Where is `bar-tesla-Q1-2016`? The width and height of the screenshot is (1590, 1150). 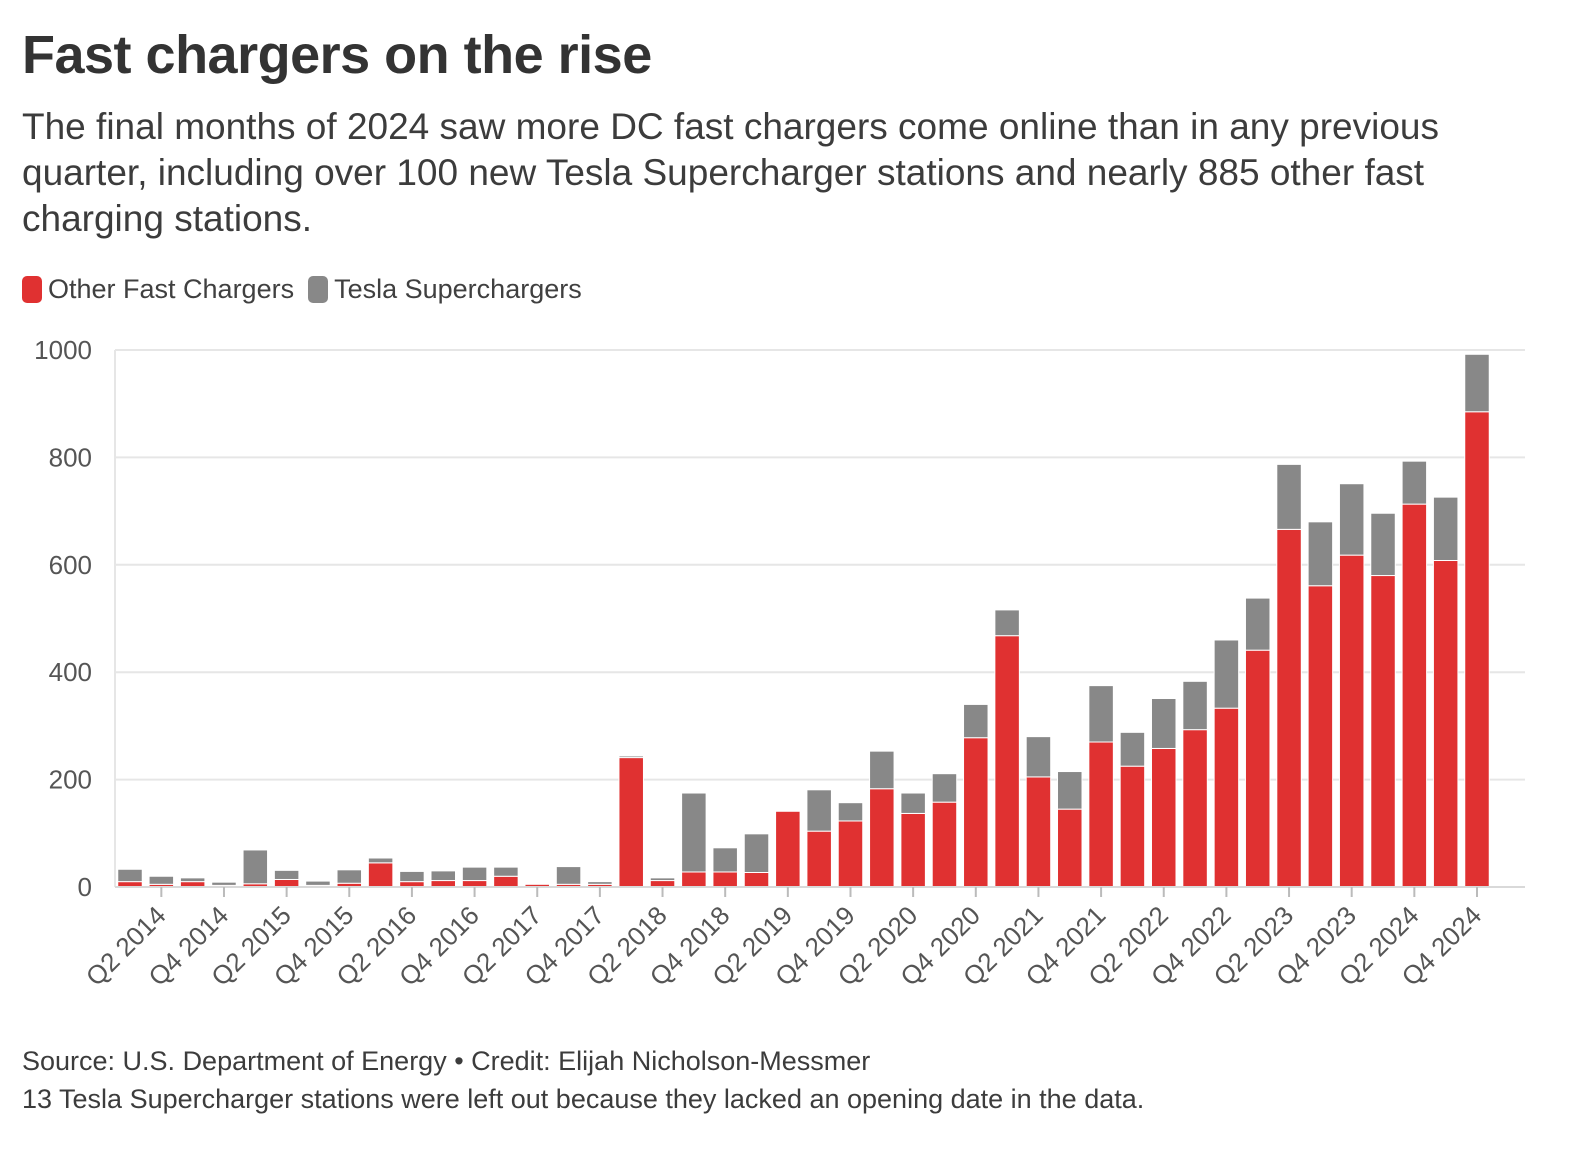
bar-tesla-Q1-2016 is located at coordinates (380, 860).